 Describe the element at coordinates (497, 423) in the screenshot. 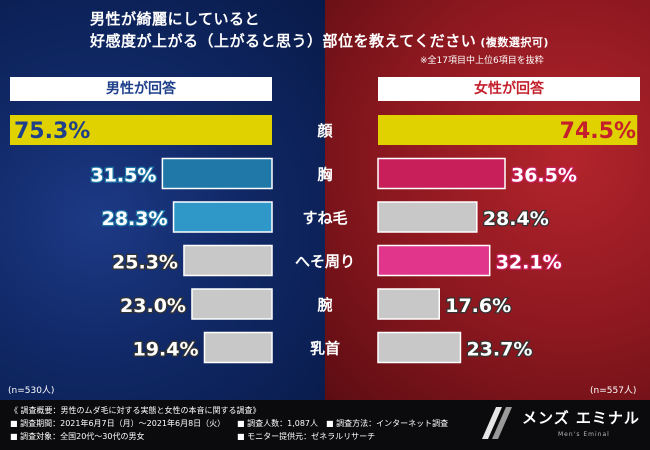

I see `logo-mark-icon` at that location.